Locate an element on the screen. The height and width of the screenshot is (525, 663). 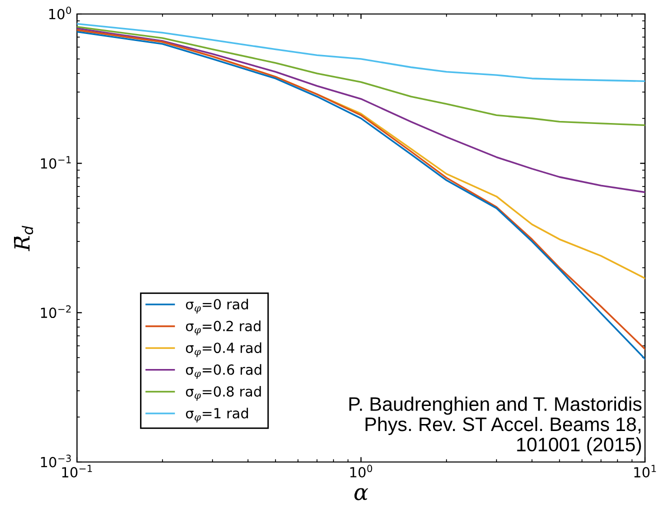
y-axis-title: R̄$_{d}$ is located at coordinates (24, 239).